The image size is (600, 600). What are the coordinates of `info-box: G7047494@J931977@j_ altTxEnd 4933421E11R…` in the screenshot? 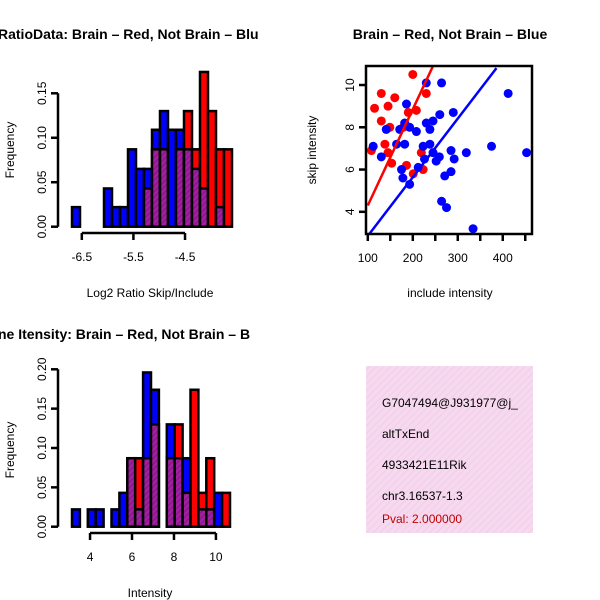 It's located at (449, 449).